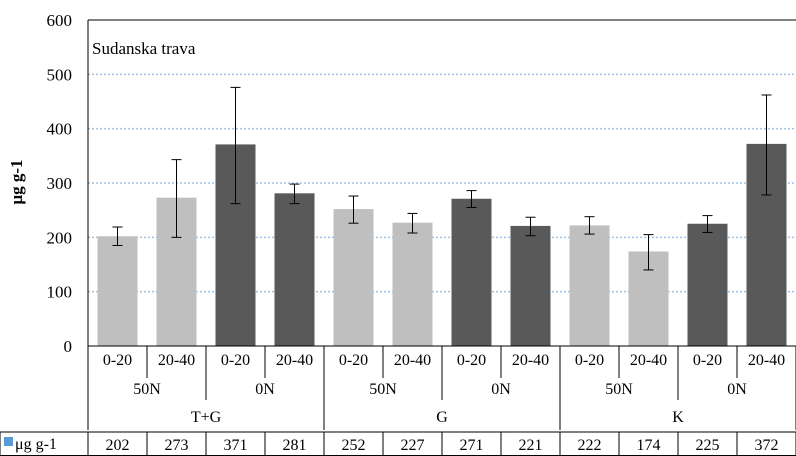 The width and height of the screenshot is (796, 456). I want to click on y-tick-label: 500, so click(60, 74).